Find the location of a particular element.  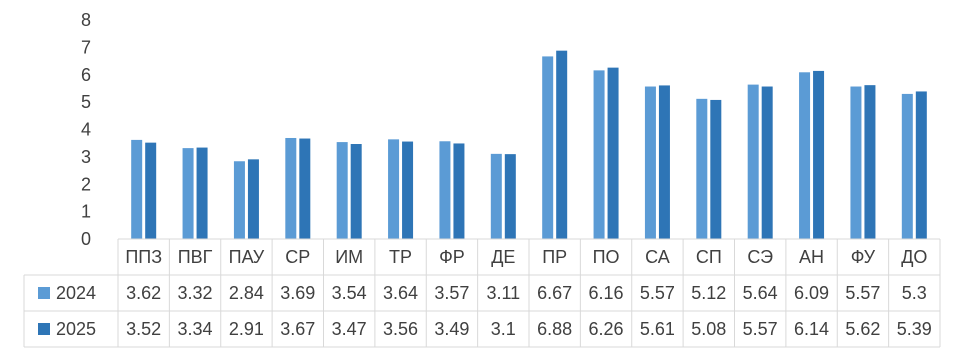

data-label-2025: 2.91 is located at coordinates (246, 329).